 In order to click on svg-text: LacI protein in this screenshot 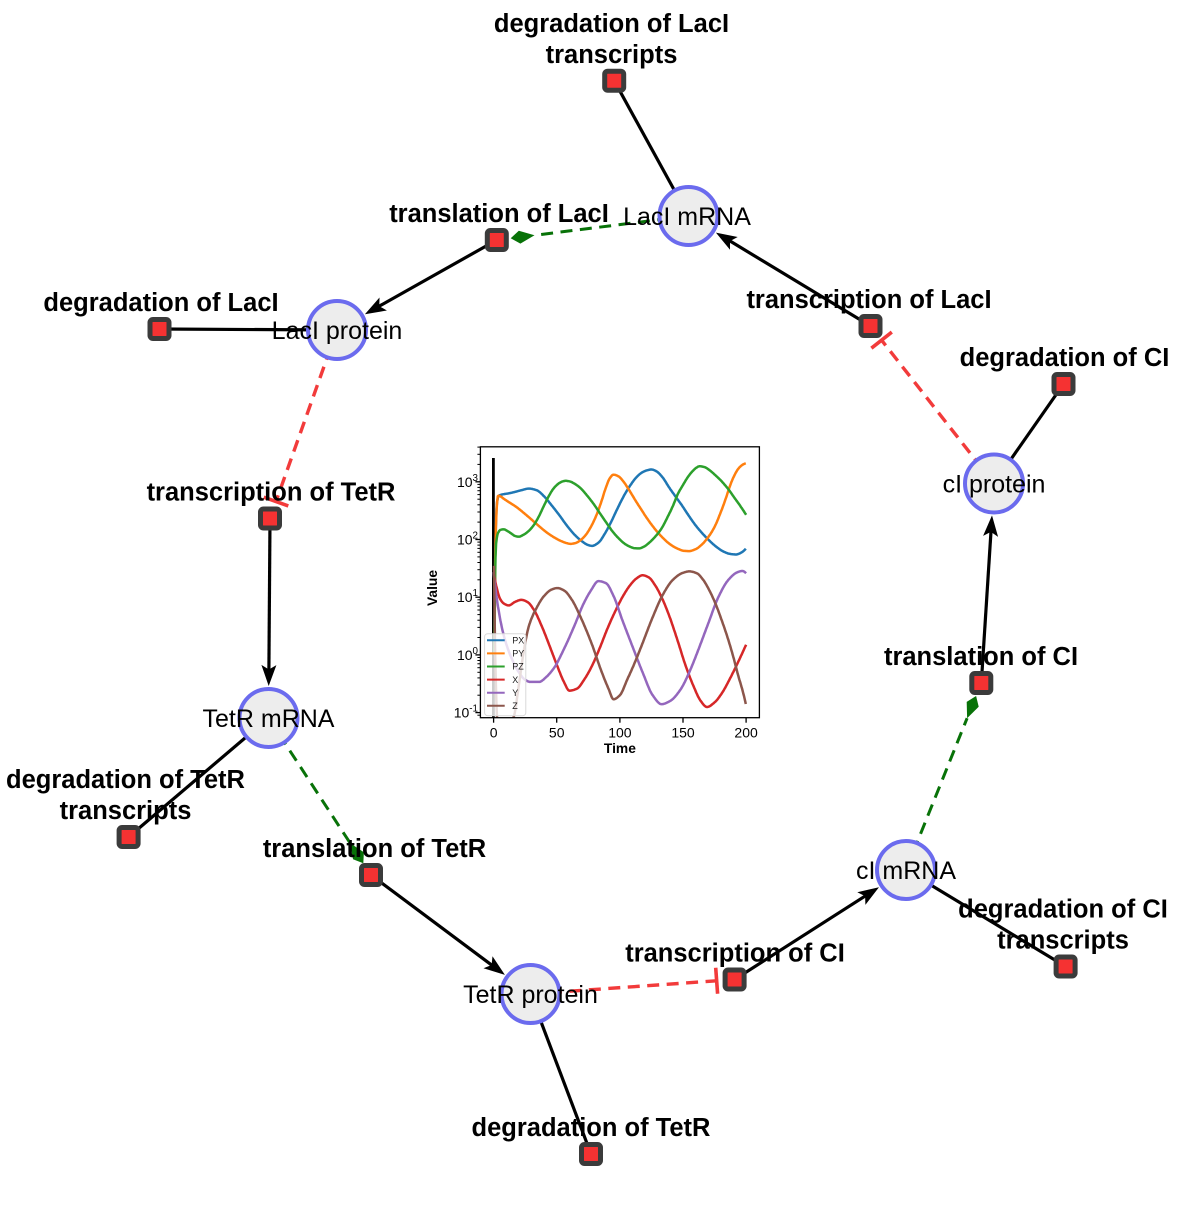, I will do `click(337, 331)`.